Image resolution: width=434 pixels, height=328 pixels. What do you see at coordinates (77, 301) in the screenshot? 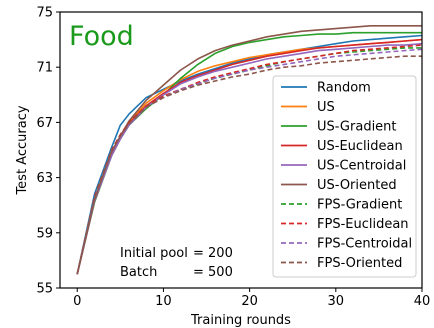
I see `x-tick-label: 0` at bounding box center [77, 301].